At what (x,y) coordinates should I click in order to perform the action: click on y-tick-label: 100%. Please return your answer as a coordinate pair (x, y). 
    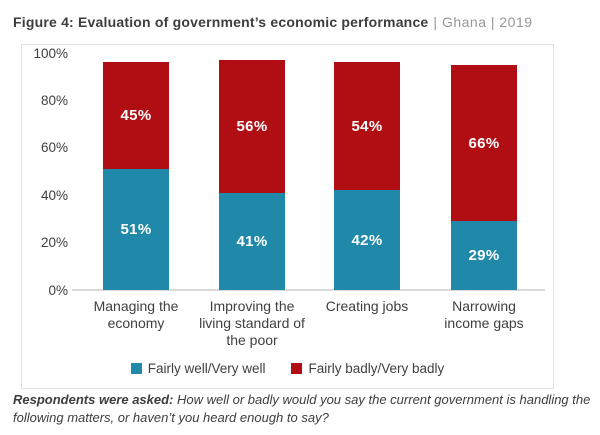
    Looking at the image, I should click on (50, 53).